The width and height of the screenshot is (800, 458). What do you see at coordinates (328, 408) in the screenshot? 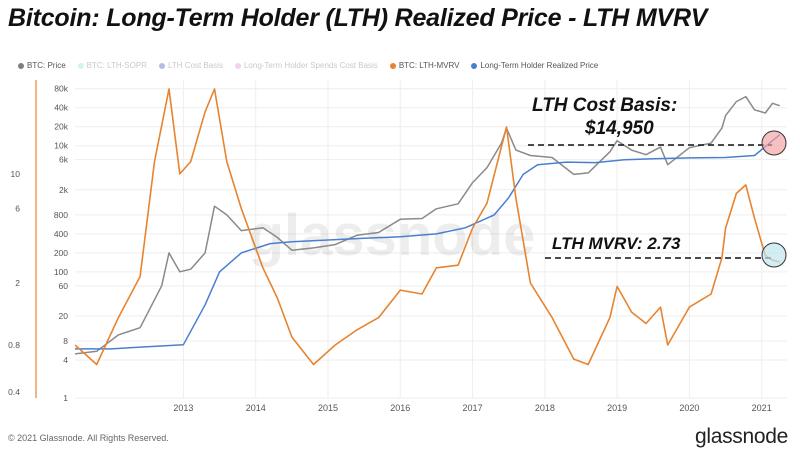
I see `x-tick-label: 2015` at bounding box center [328, 408].